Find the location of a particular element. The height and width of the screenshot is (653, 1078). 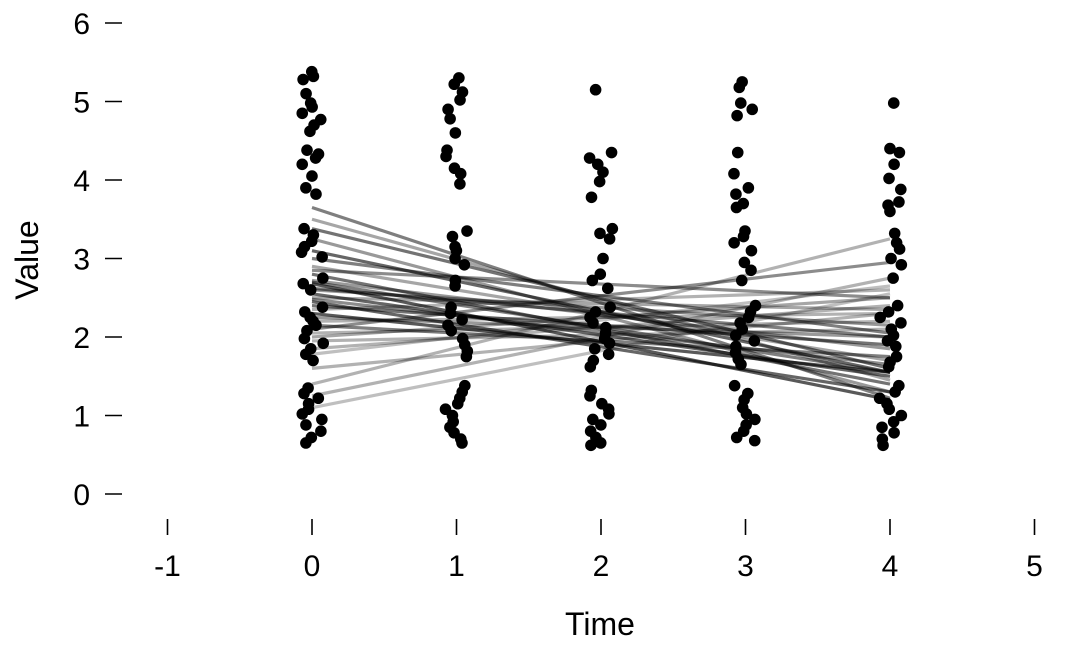

y-tick-label: 6 is located at coordinates (81, 24).